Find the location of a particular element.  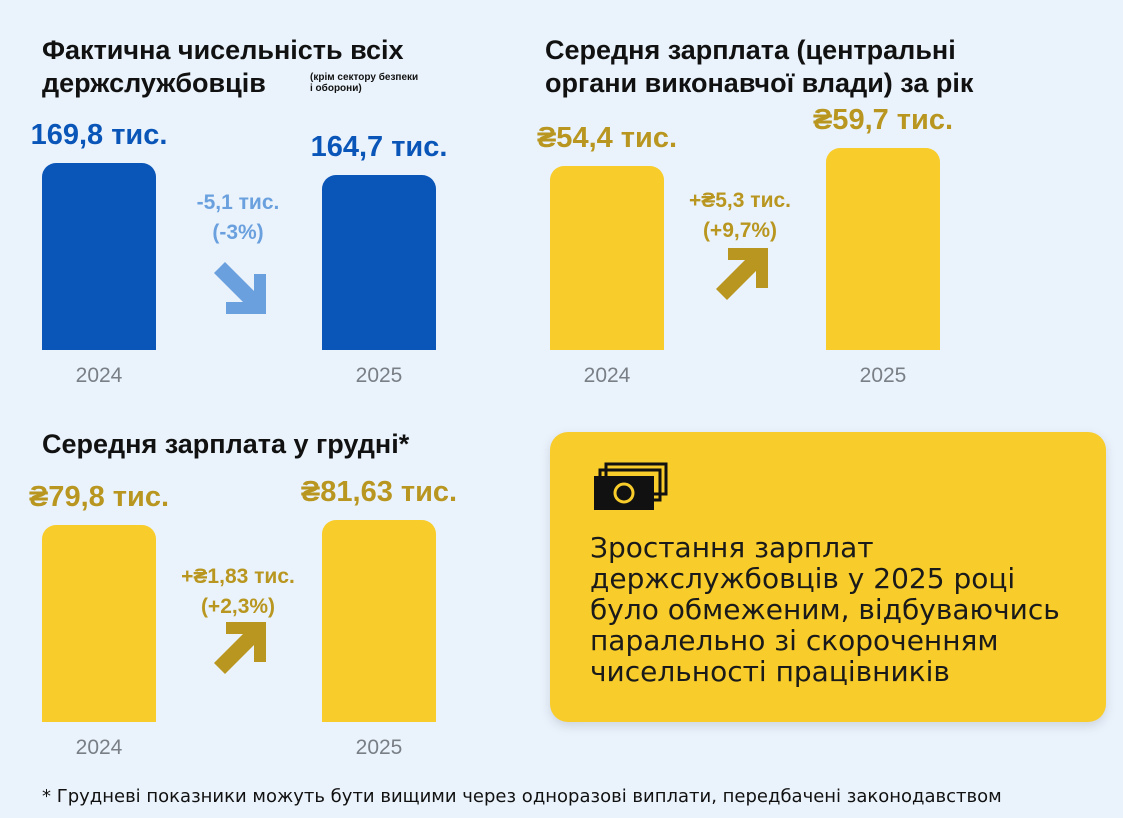

value-label: 164,7 тис. is located at coordinates (379, 147).